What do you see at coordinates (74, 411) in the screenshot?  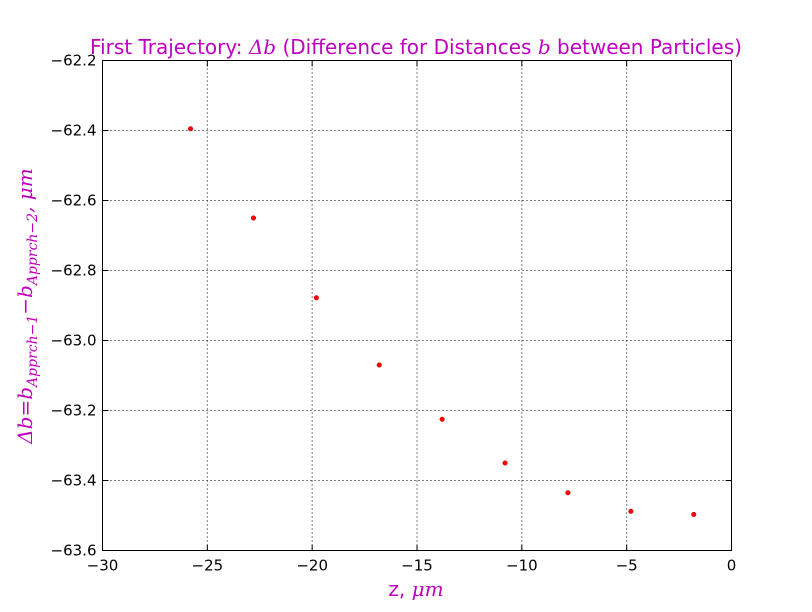 I see `y-tick-label: −63.2` at bounding box center [74, 411].